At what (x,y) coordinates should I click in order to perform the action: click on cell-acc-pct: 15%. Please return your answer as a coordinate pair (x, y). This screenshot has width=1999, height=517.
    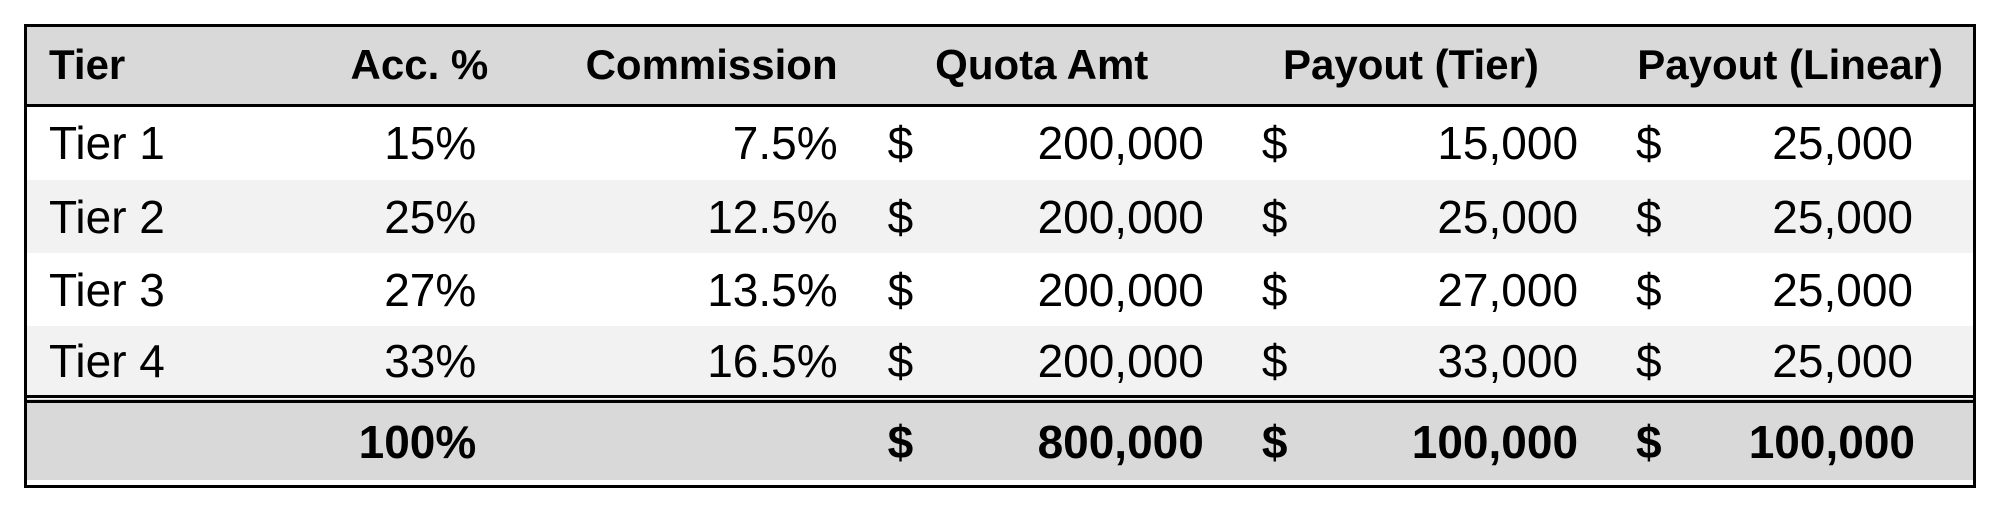
    Looking at the image, I should click on (430, 143).